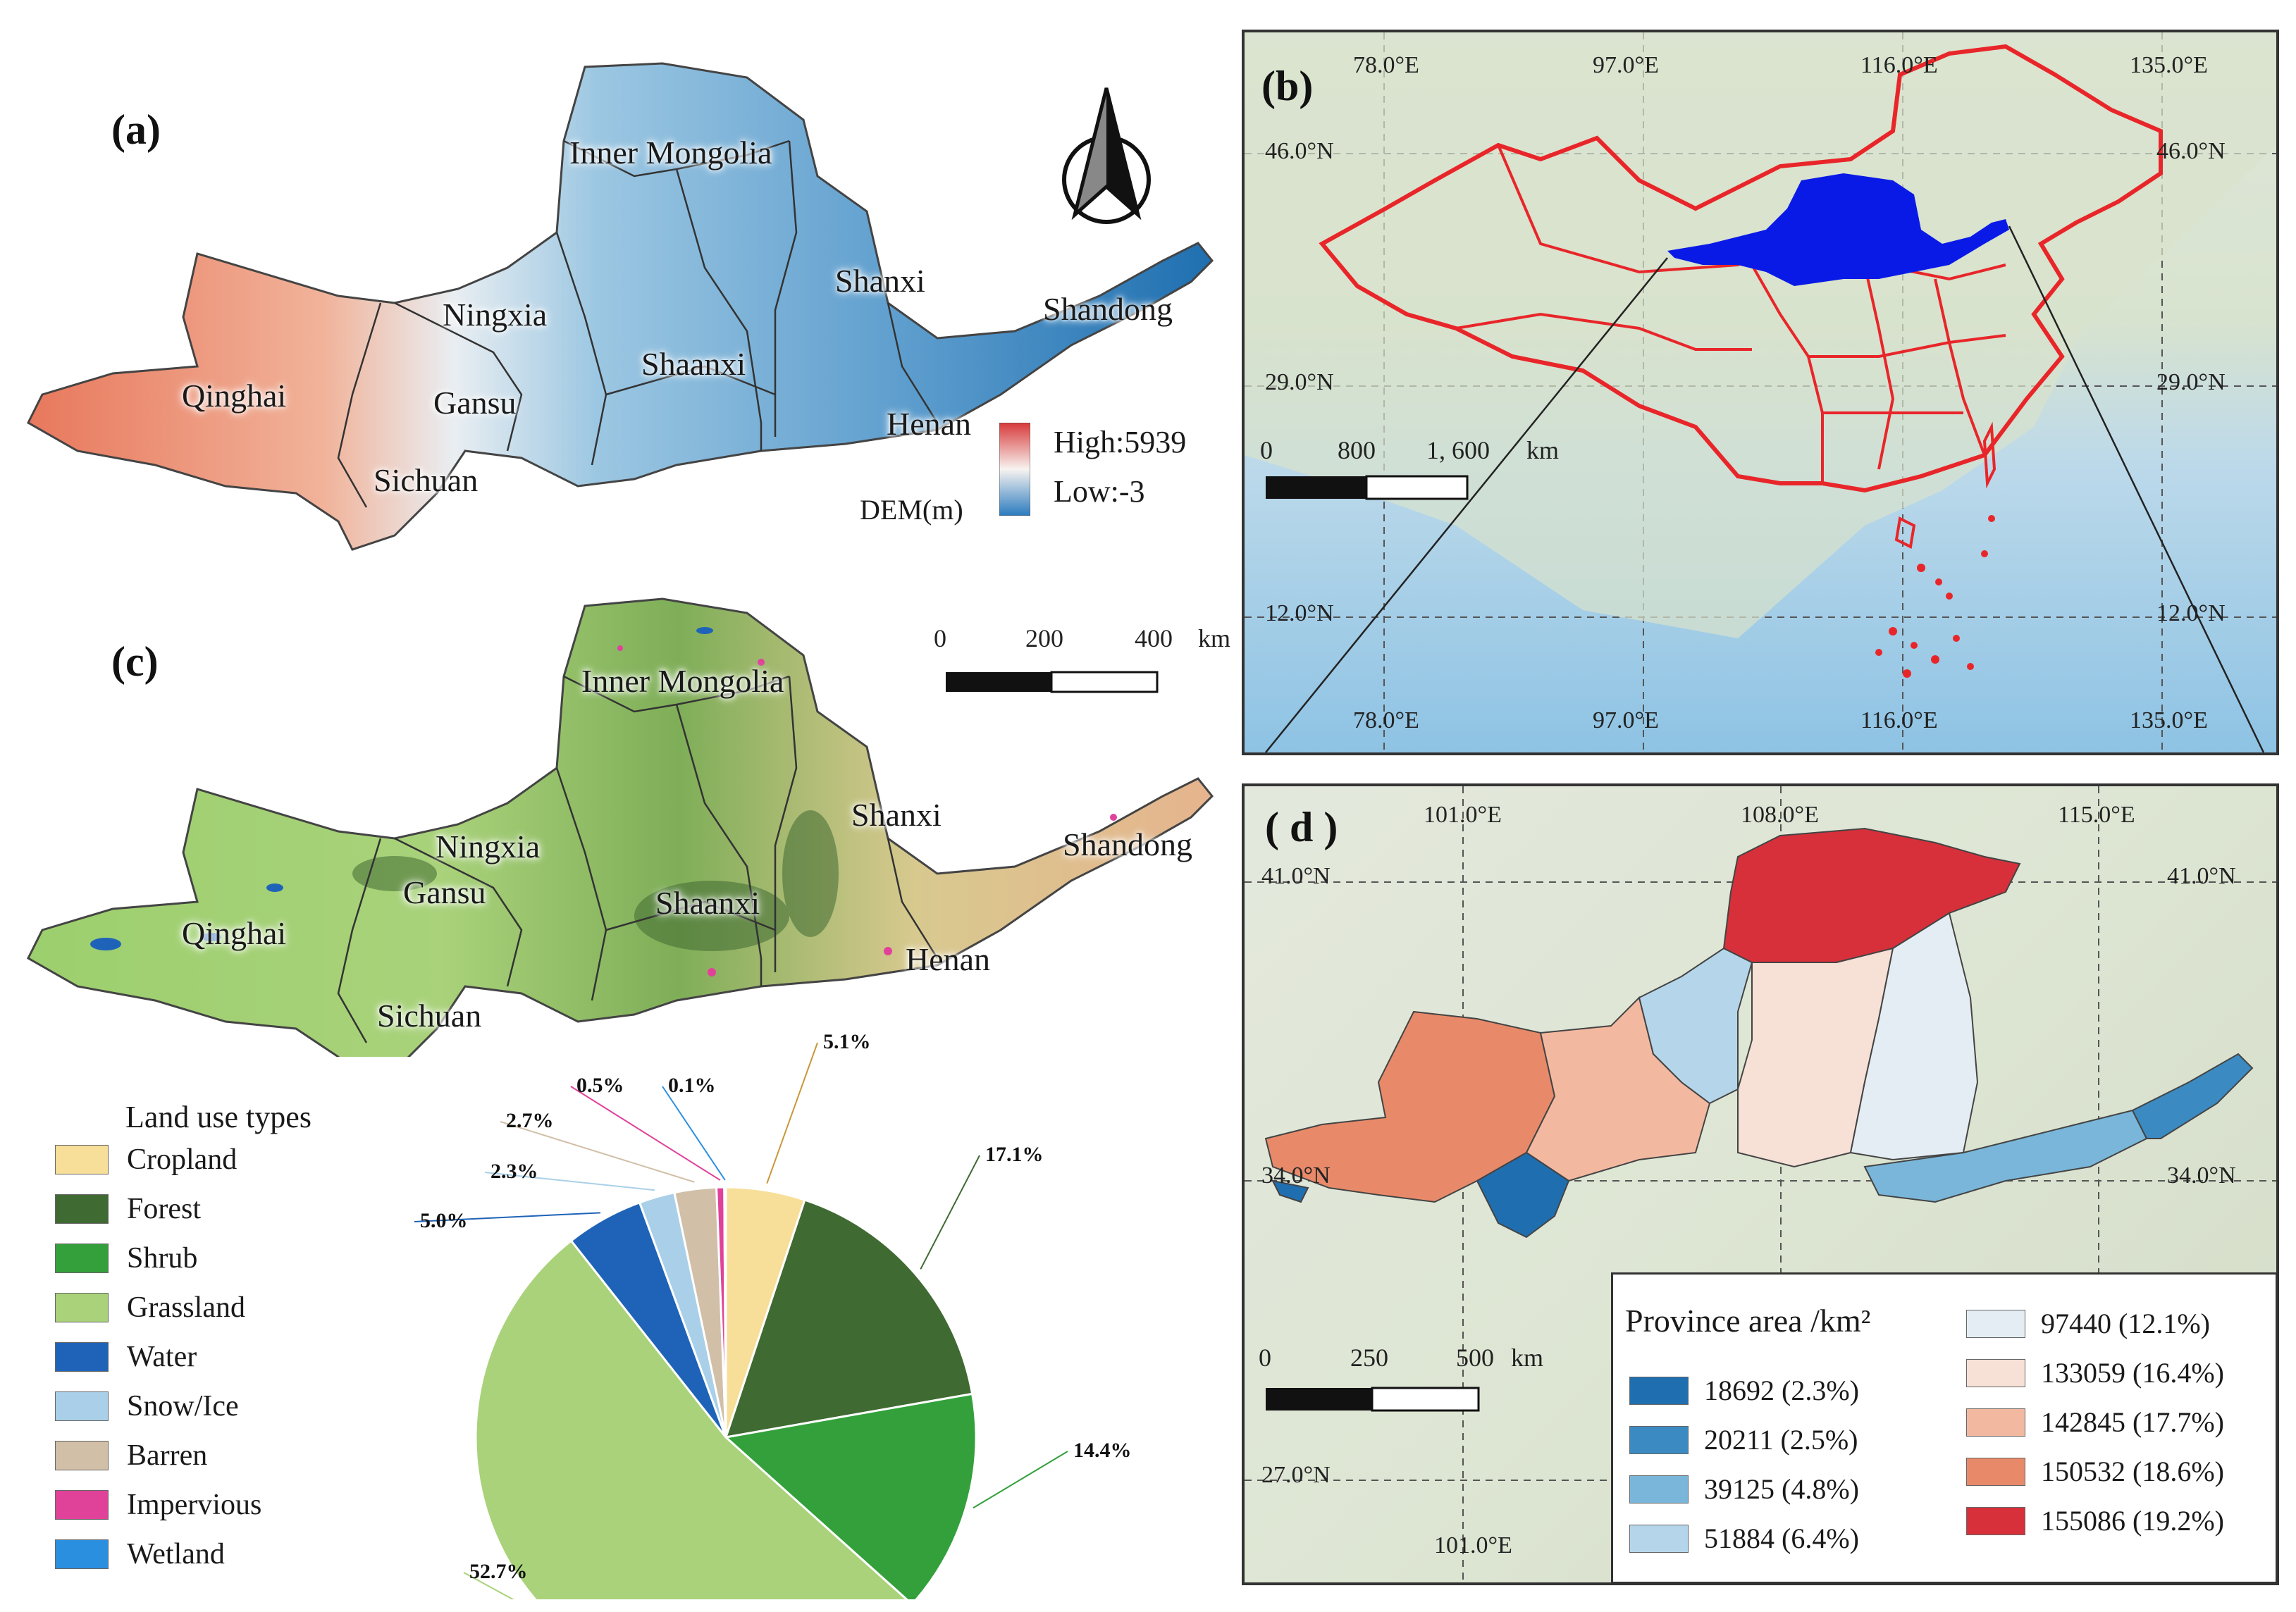 The width and height of the screenshot is (2296, 1612). What do you see at coordinates (595, 880) in the screenshot?
I see `forest-patches` at bounding box center [595, 880].